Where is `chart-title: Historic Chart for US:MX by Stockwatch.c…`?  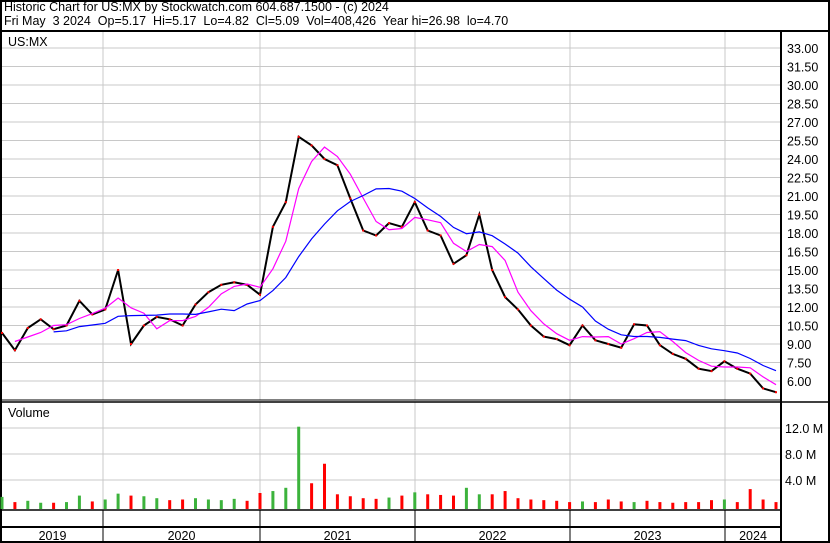 chart-title: Historic Chart for US:MX by Stockwatch.c… is located at coordinates (196, 7).